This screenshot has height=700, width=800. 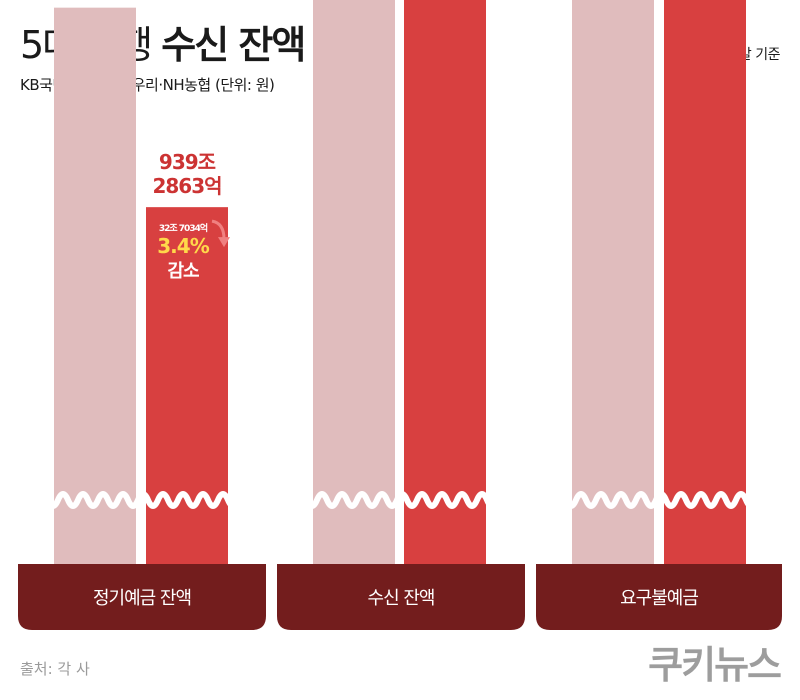 What do you see at coordinates (183, 228) in the screenshot?
I see `change-amount-0: 32조 7034억` at bounding box center [183, 228].